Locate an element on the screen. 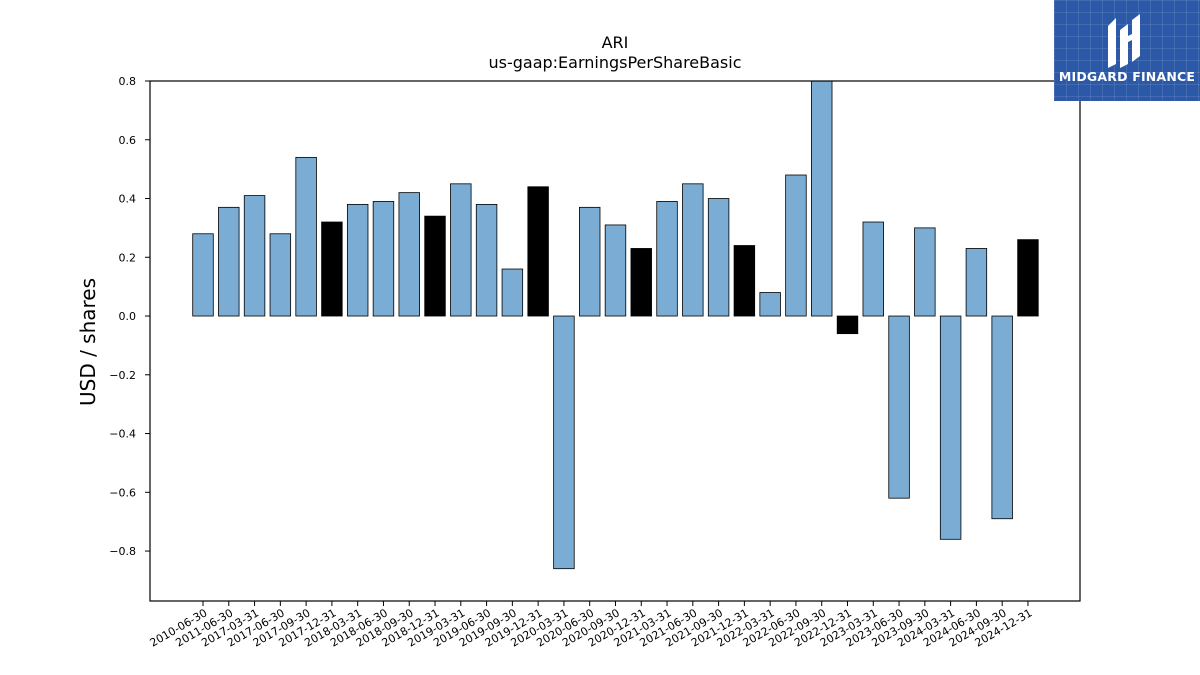 This screenshot has width=1200, height=675. y-tick-label: 0.6 is located at coordinates (128, 140).